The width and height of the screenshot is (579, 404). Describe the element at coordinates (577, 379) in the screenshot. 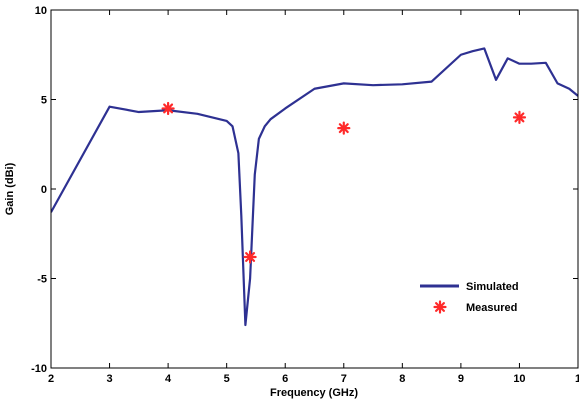

I see `x-tick-label: 1` at that location.